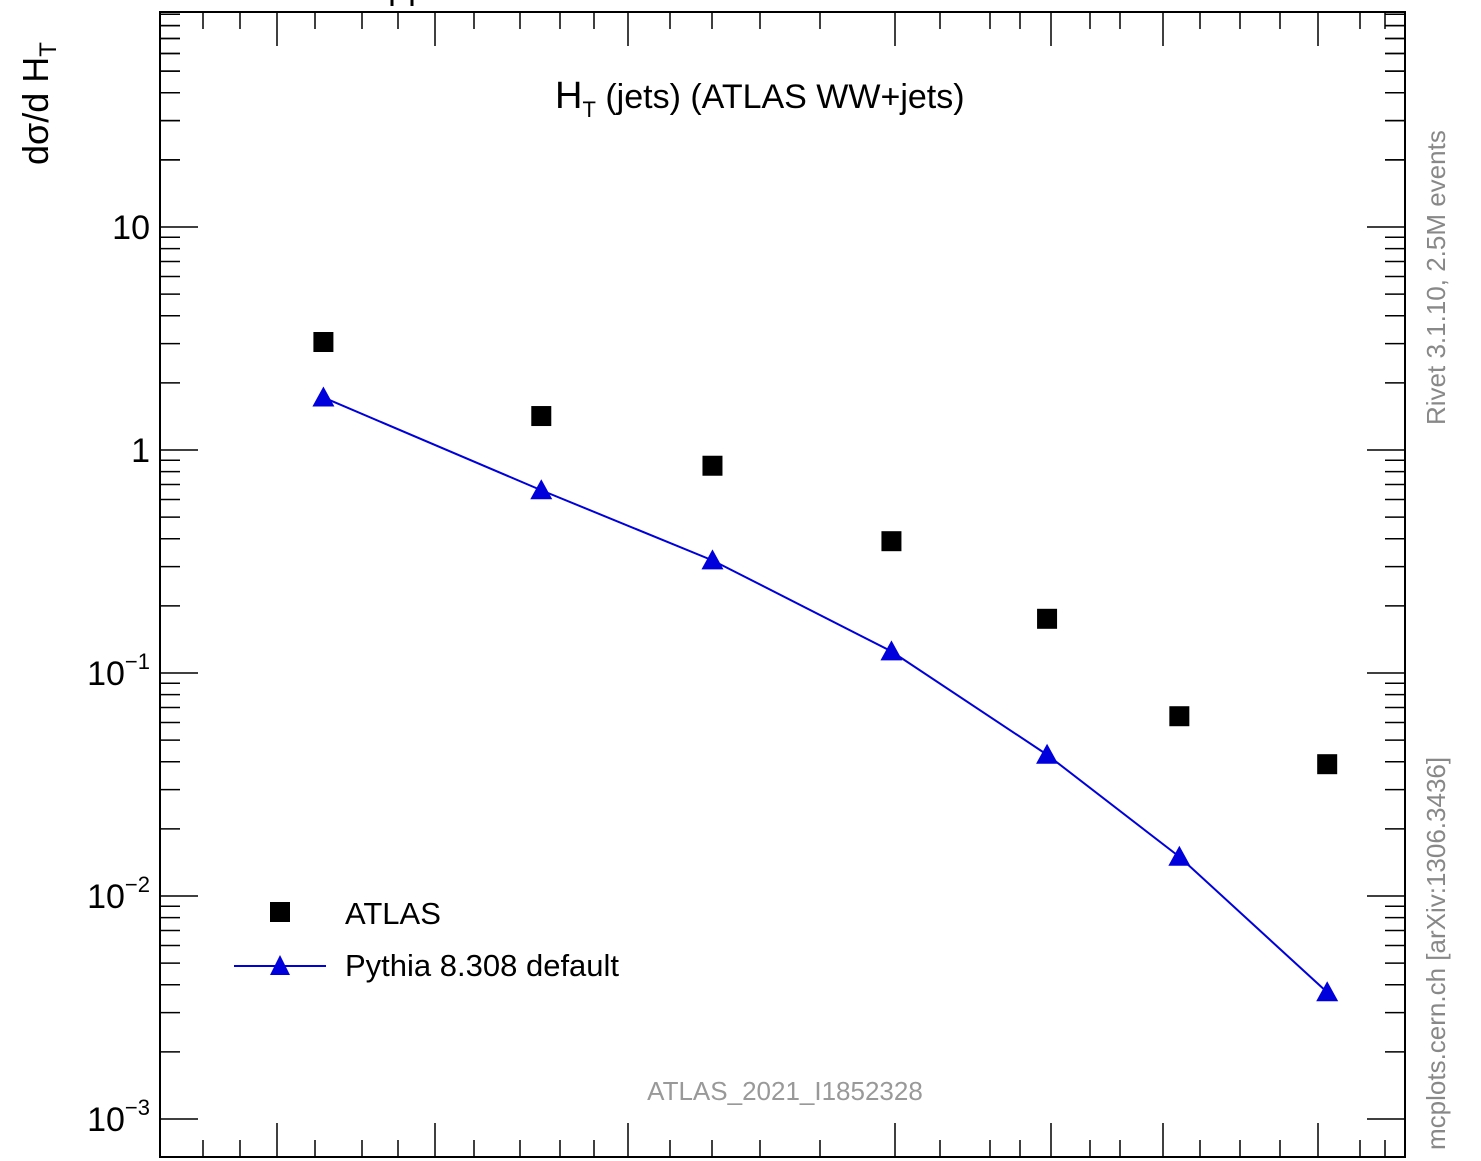  I want to click on legend-atlas-label: ATLAS, so click(393, 913).